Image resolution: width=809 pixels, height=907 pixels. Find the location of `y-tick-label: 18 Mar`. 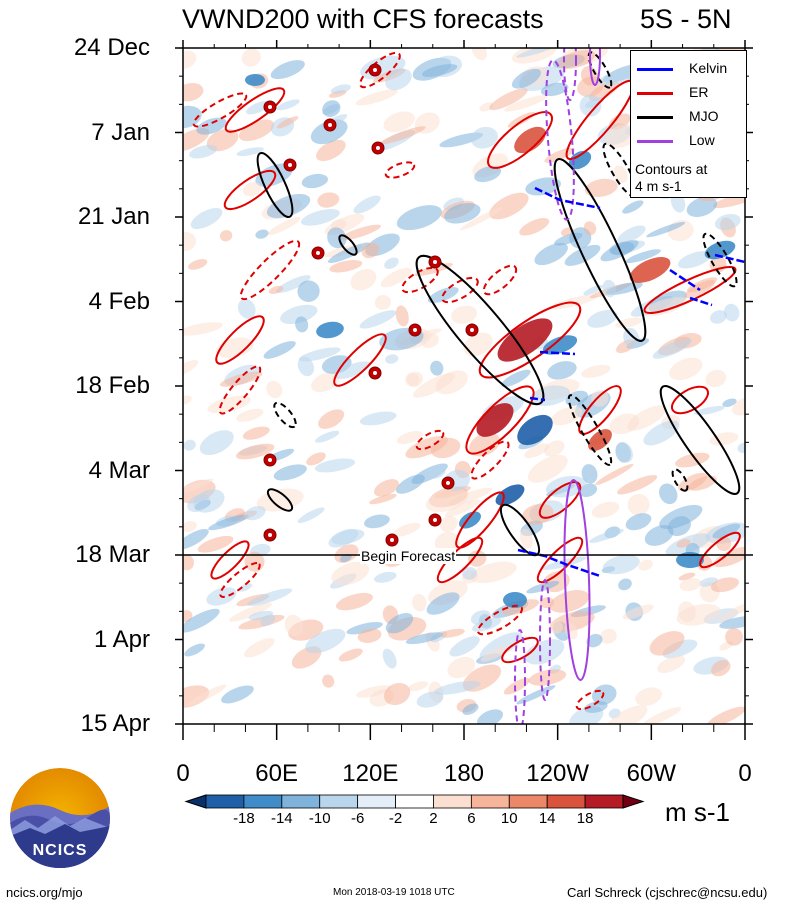

y-tick-label: 18 Mar is located at coordinates (112, 554).